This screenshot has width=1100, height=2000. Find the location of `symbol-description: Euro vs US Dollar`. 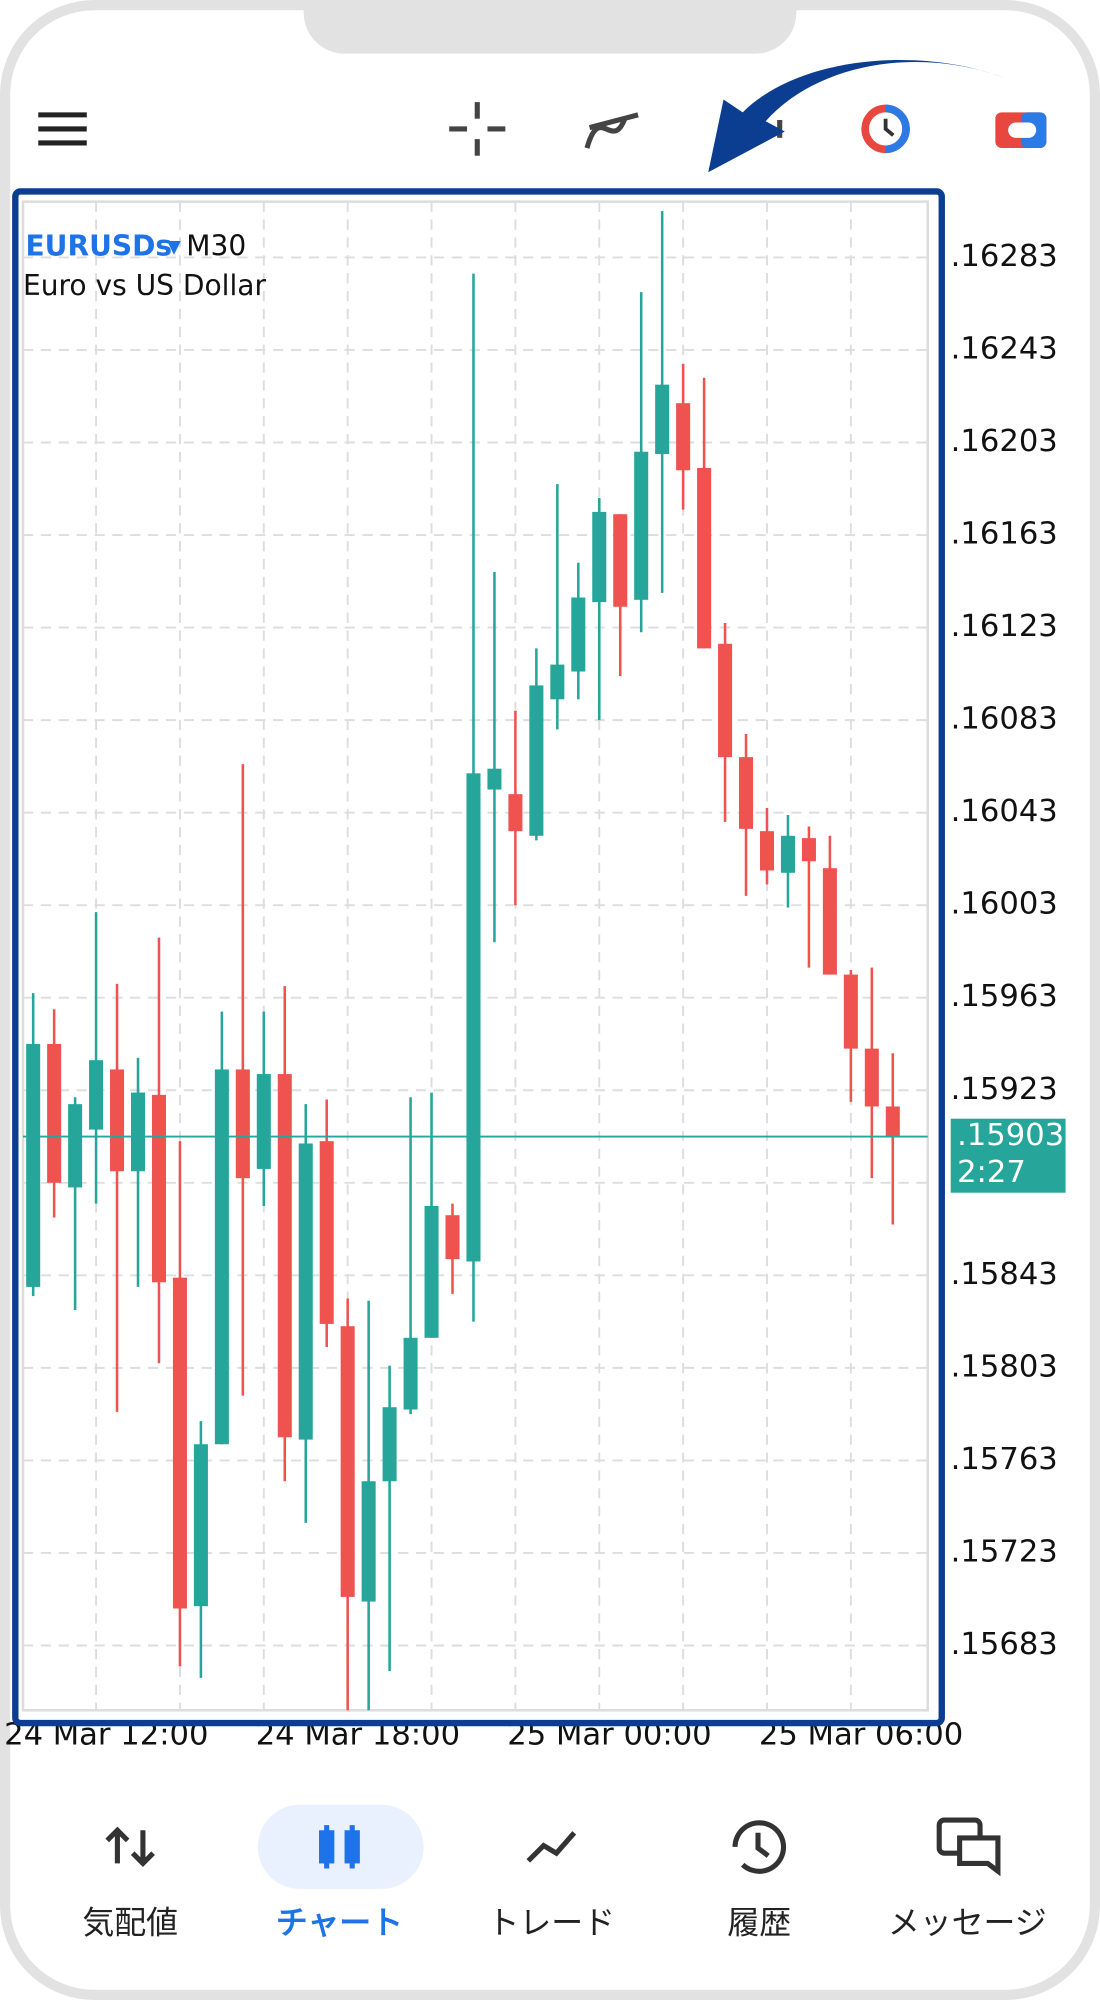

symbol-description: Euro vs US Dollar is located at coordinates (144, 285).